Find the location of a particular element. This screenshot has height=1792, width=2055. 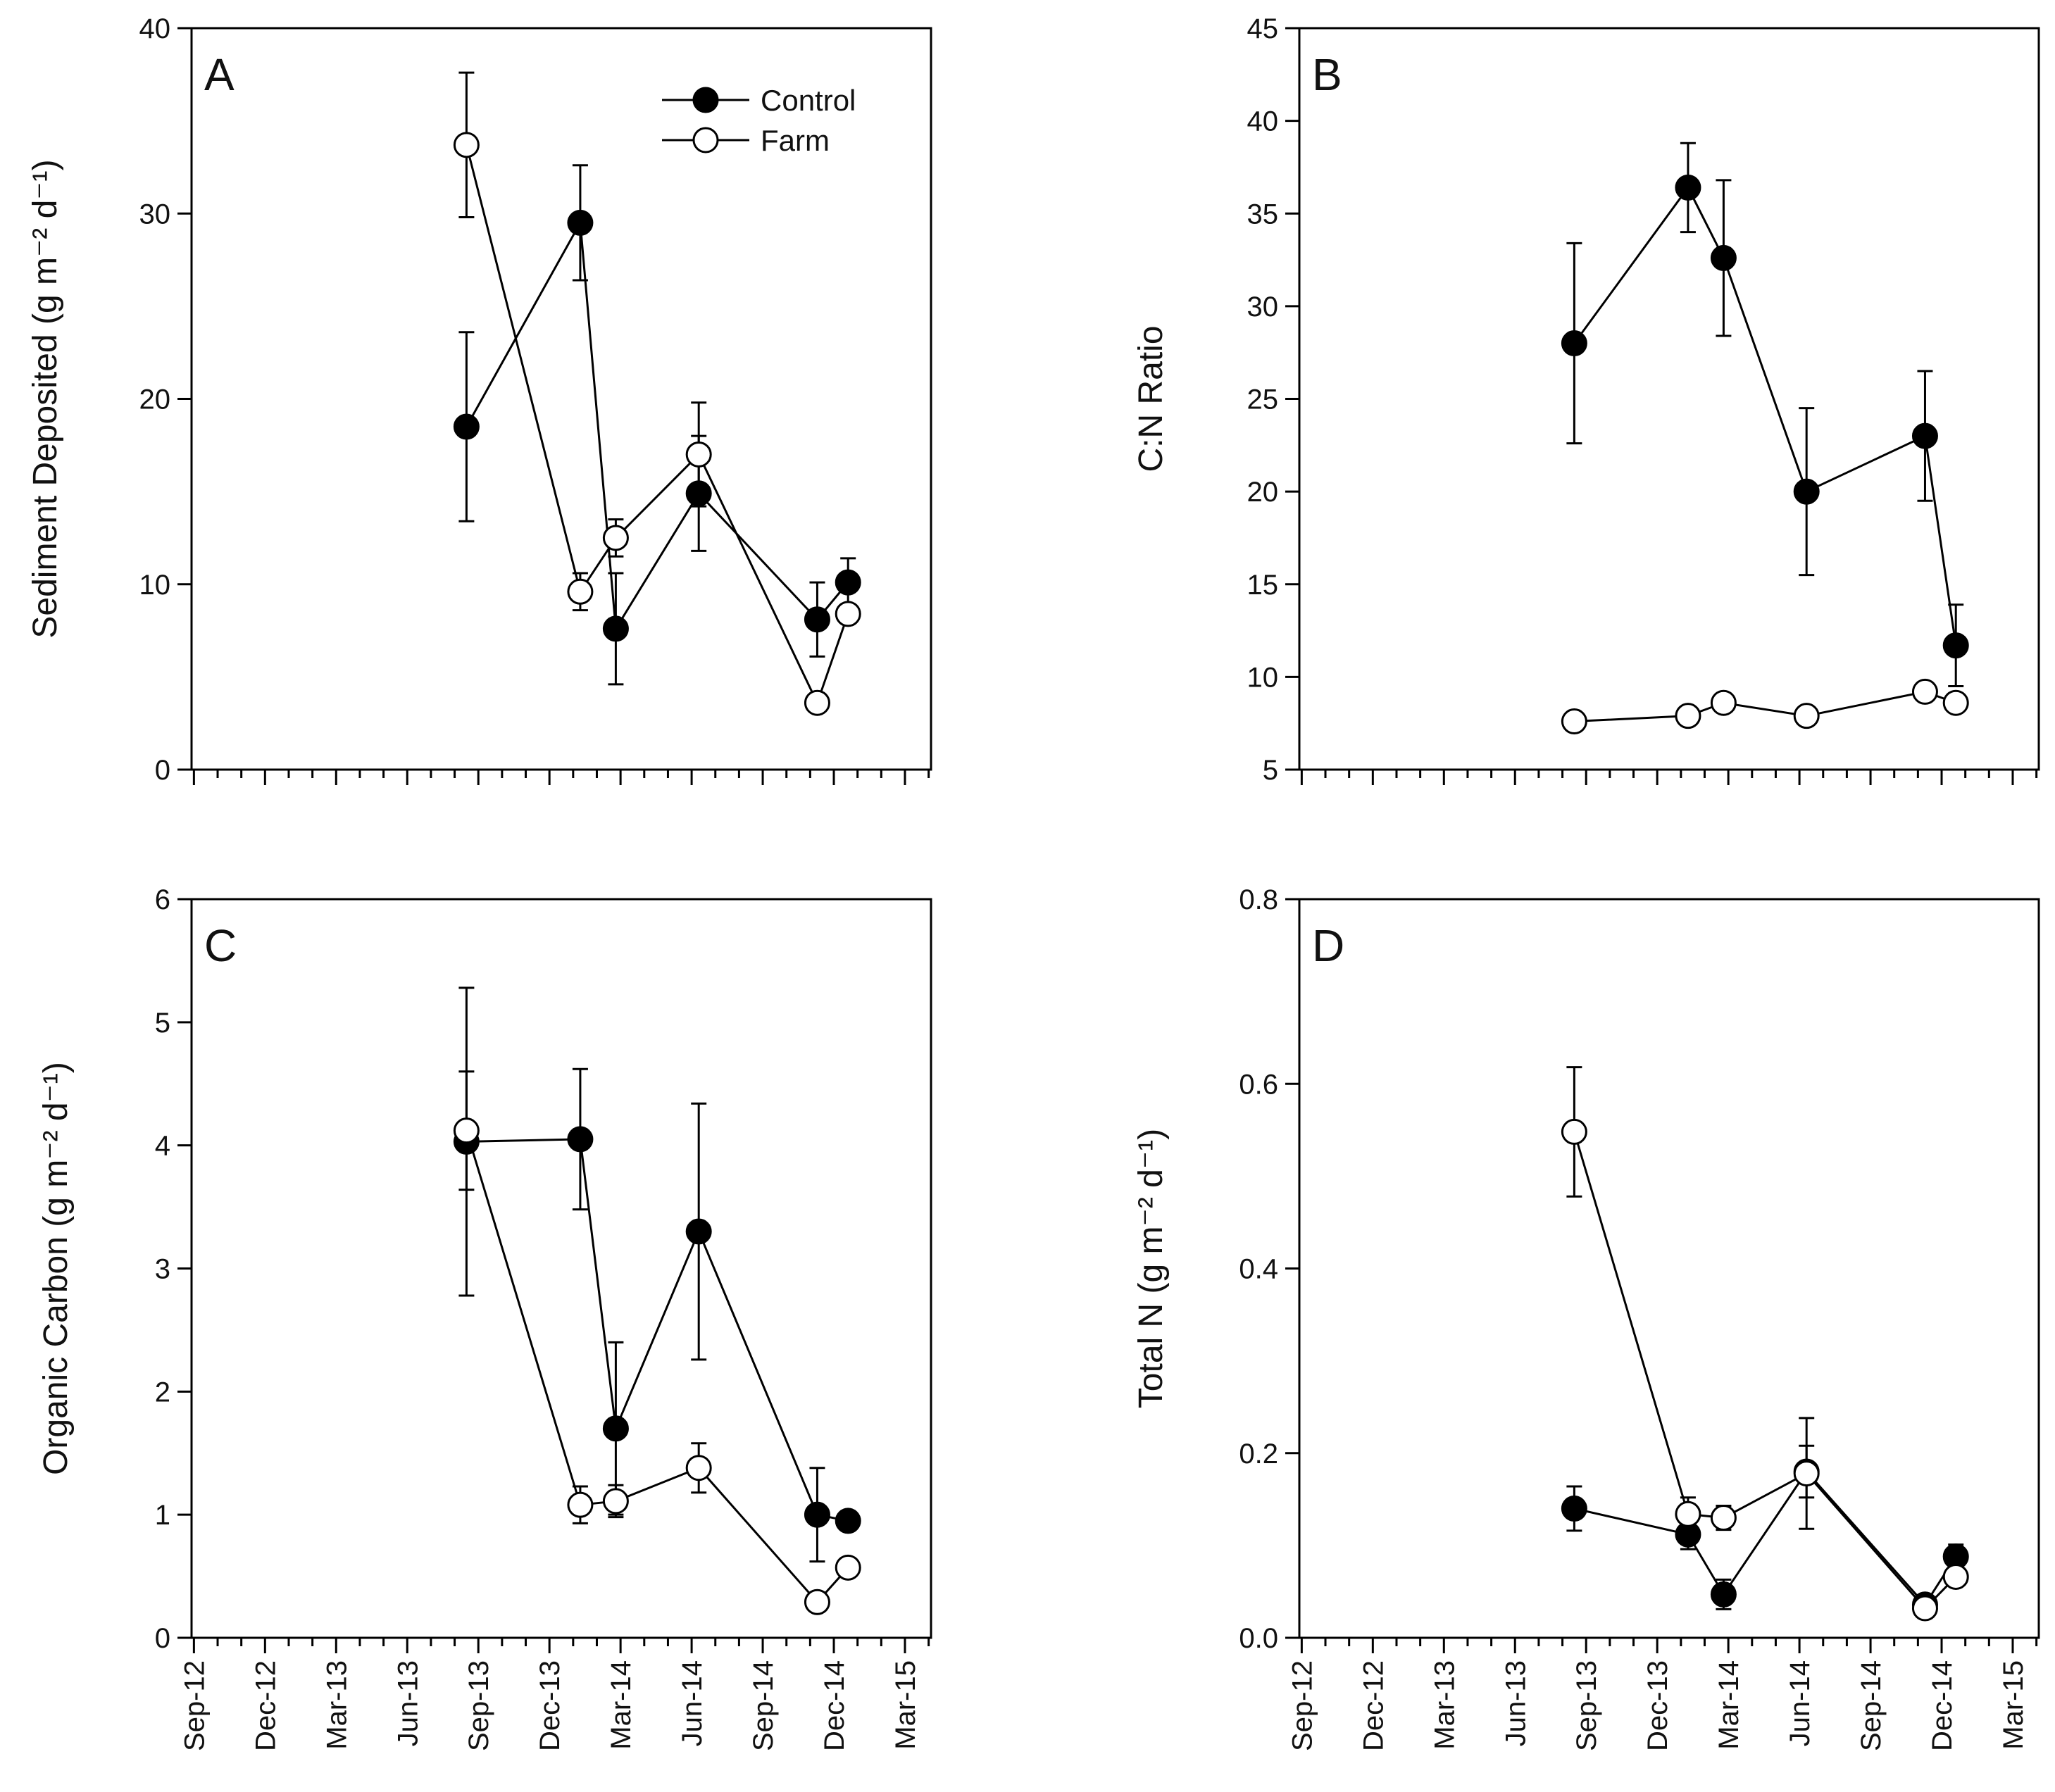

y-tick-label: 0.8 is located at coordinates (1258, 899).